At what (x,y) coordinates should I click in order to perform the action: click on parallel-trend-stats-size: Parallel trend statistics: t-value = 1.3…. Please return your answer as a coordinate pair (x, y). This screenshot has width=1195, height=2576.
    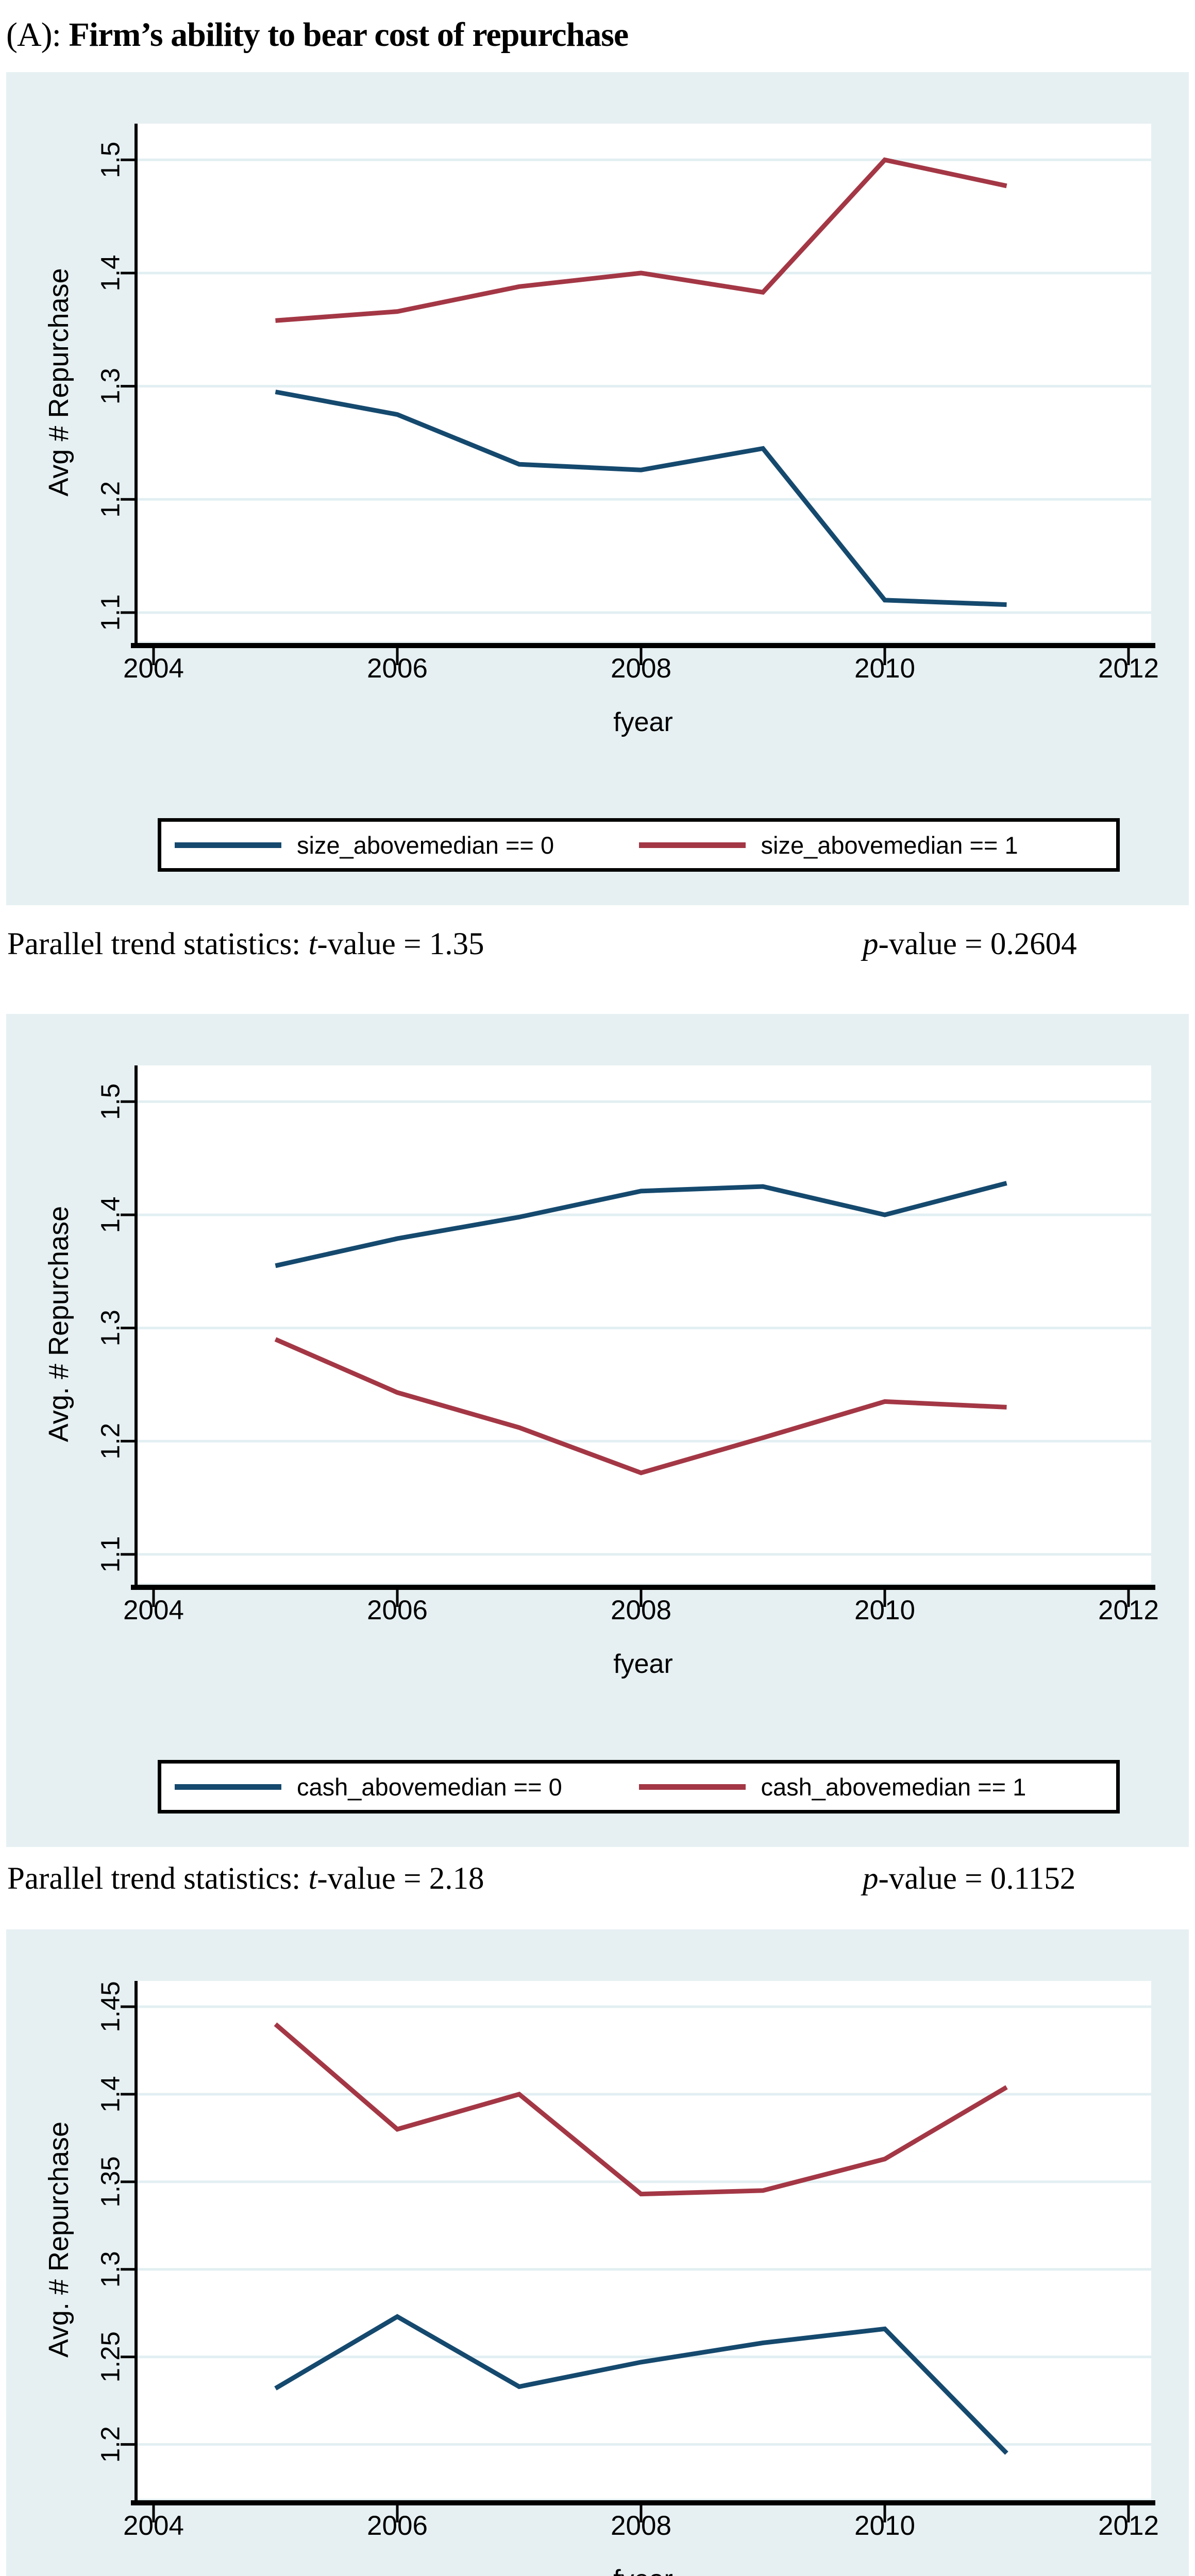
    Looking at the image, I should click on (599, 950).